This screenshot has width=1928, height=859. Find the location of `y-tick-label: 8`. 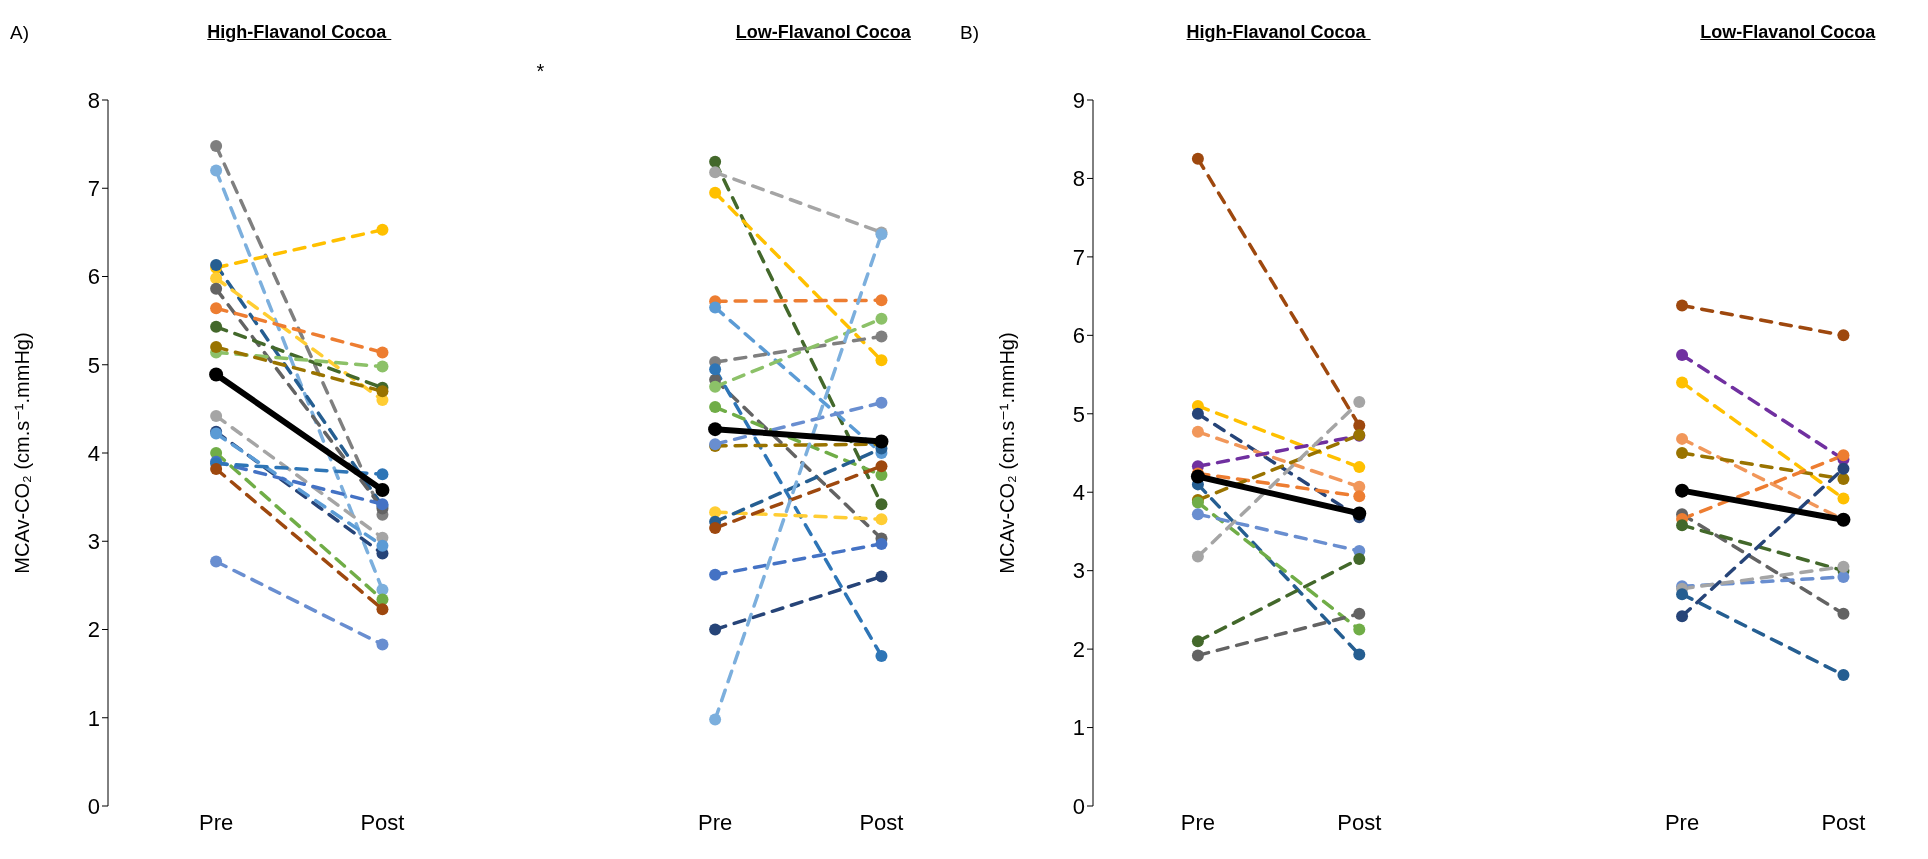

y-tick-label: 8 is located at coordinates (93, 100).